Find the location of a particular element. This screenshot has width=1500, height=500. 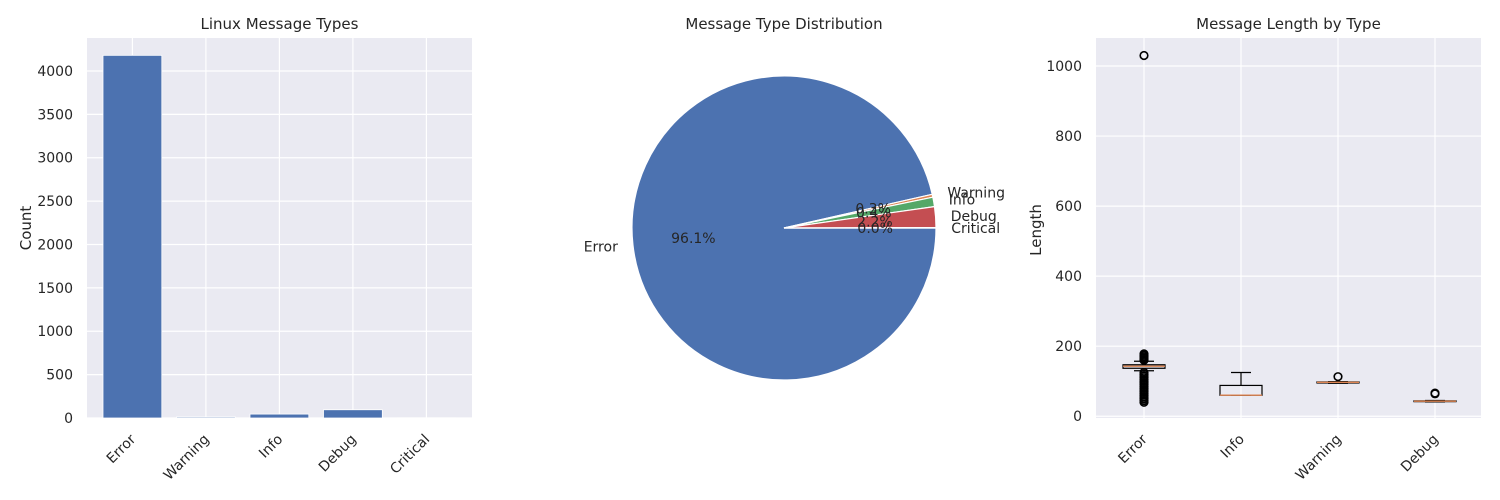

box-x-tick-label: Error is located at coordinates (1133, 449).